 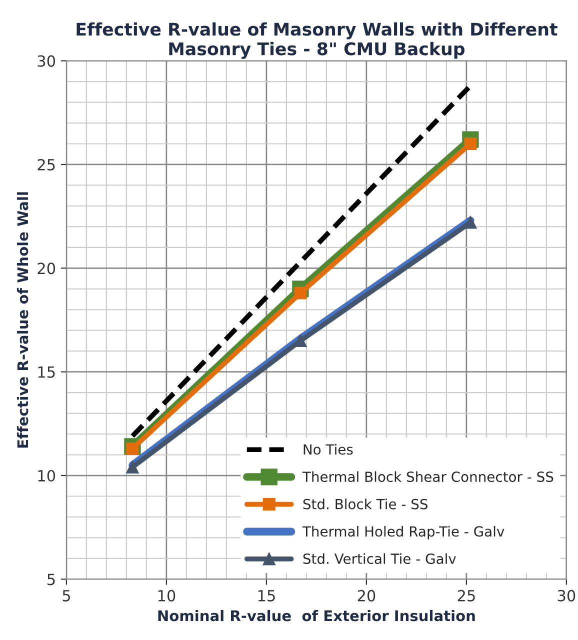 What do you see at coordinates (379, 558) in the screenshot?
I see `legend-label: Std. Vertical Tie - Galv` at bounding box center [379, 558].